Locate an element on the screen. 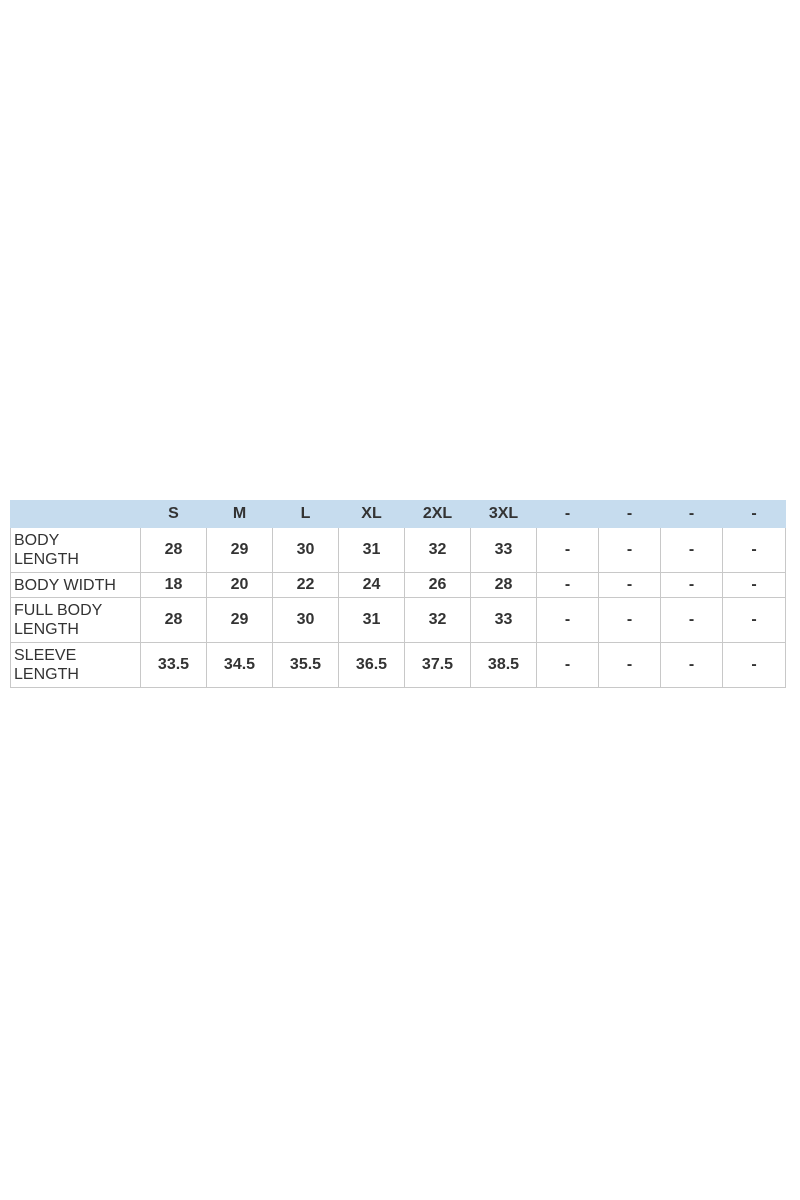 Image resolution: width=800 pixels, height=1200 pixels. value-cell: 36.5 is located at coordinates (371, 665).